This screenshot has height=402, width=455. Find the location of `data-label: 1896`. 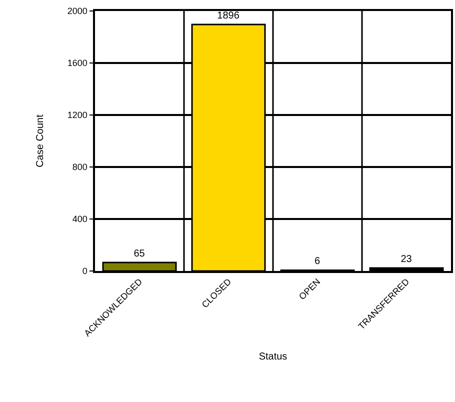

data-label: 1896 is located at coordinates (228, 16).